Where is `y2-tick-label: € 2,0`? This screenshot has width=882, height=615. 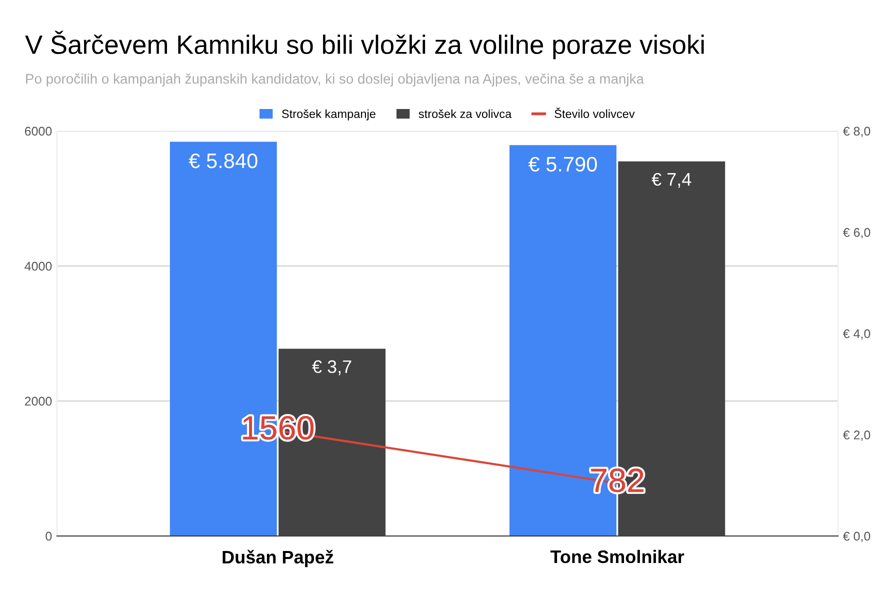 y2-tick-label: € 2,0 is located at coordinates (856, 435).